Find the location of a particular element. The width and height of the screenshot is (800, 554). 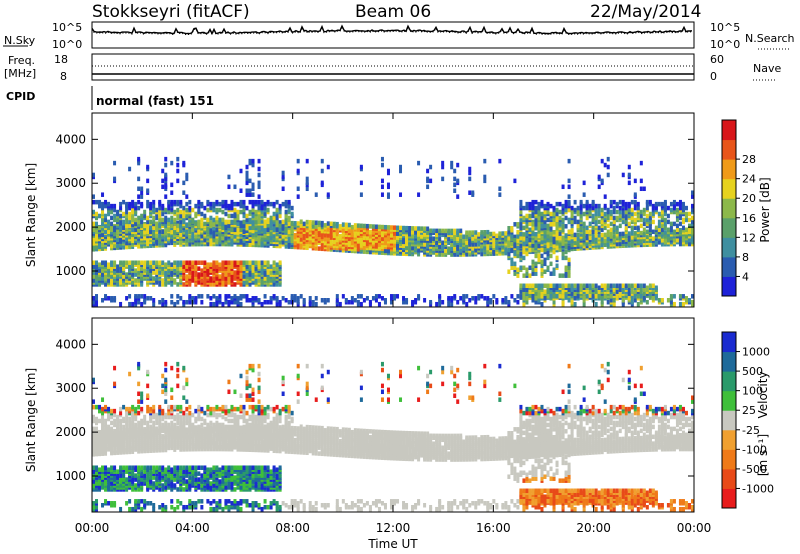

noise-sky-series is located at coordinates (392, 30).